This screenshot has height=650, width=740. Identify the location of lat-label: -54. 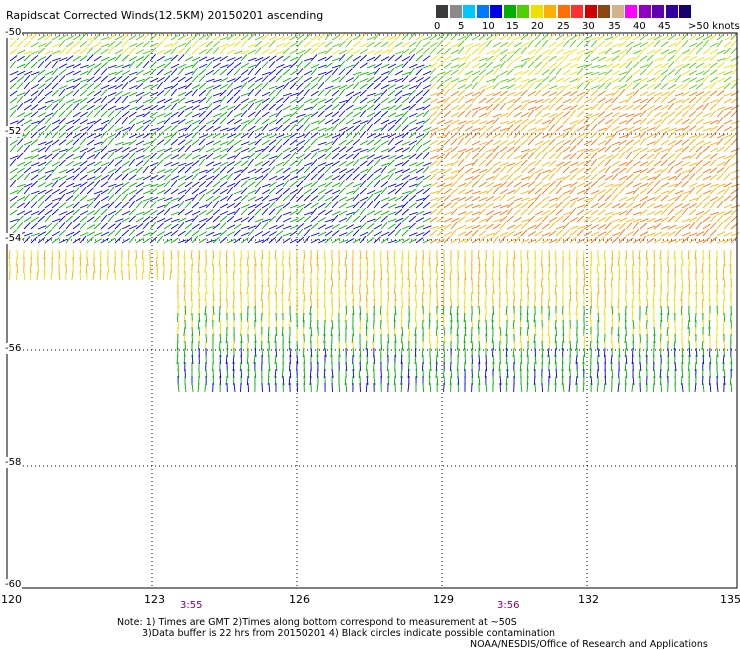
(13, 238).